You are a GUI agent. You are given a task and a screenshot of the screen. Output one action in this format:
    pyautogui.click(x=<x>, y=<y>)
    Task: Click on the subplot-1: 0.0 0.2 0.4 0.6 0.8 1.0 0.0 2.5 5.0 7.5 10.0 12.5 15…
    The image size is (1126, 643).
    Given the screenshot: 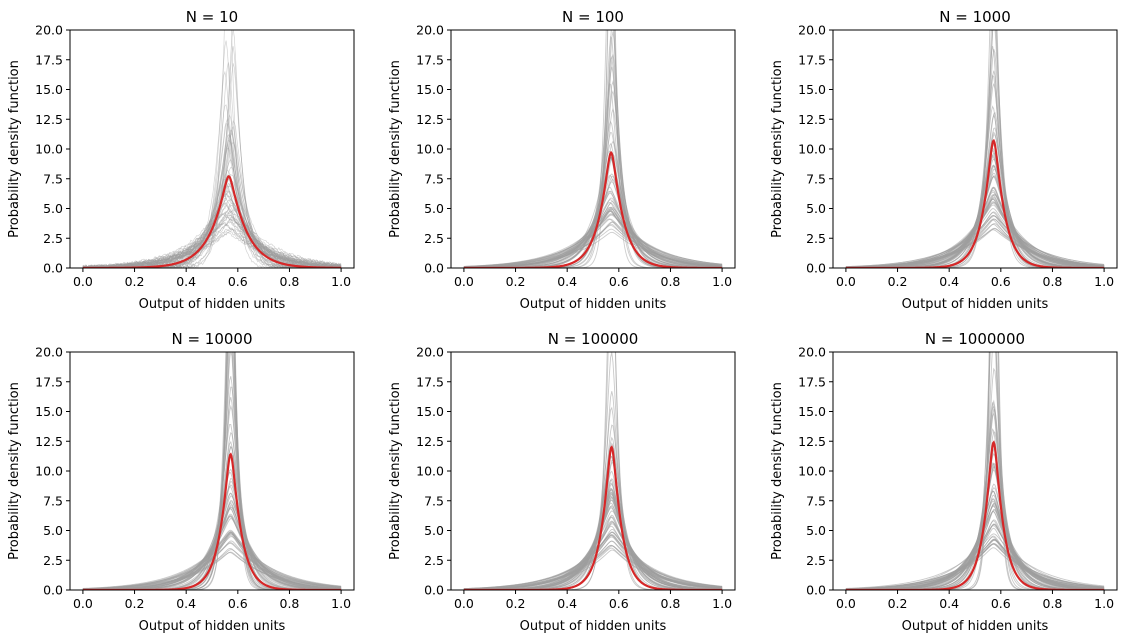 What is the action you would take?
    pyautogui.click(x=181, y=160)
    